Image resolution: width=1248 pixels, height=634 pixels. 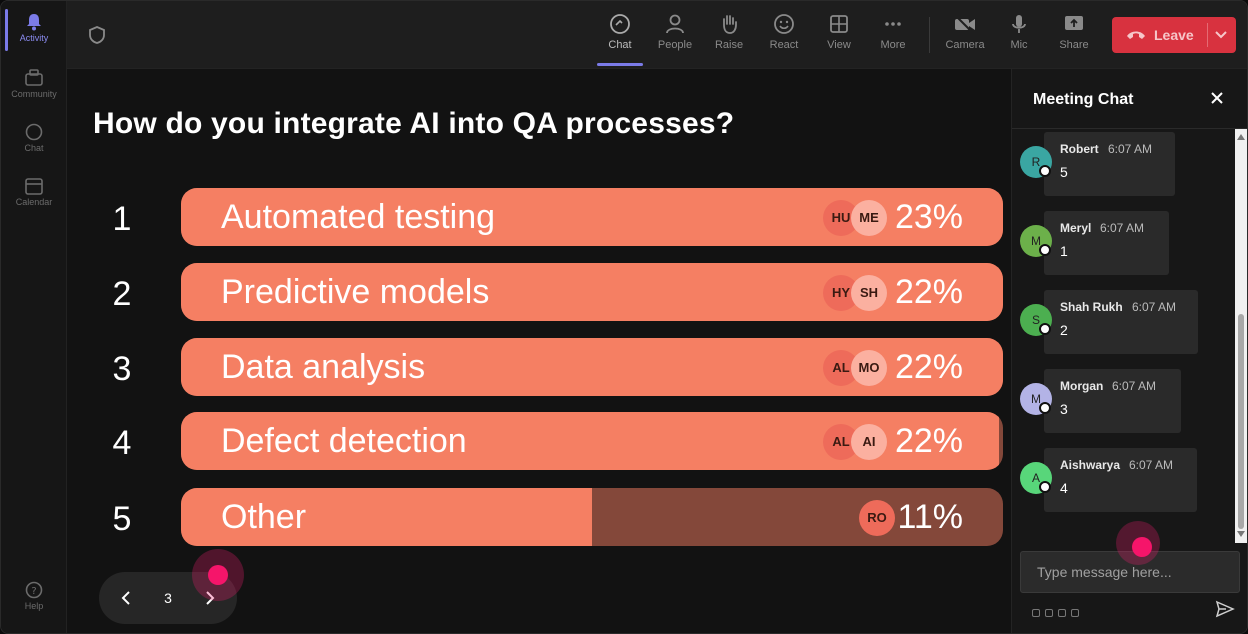 What do you see at coordinates (1083, 99) in the screenshot?
I see `chat-title: Meeting Chat` at bounding box center [1083, 99].